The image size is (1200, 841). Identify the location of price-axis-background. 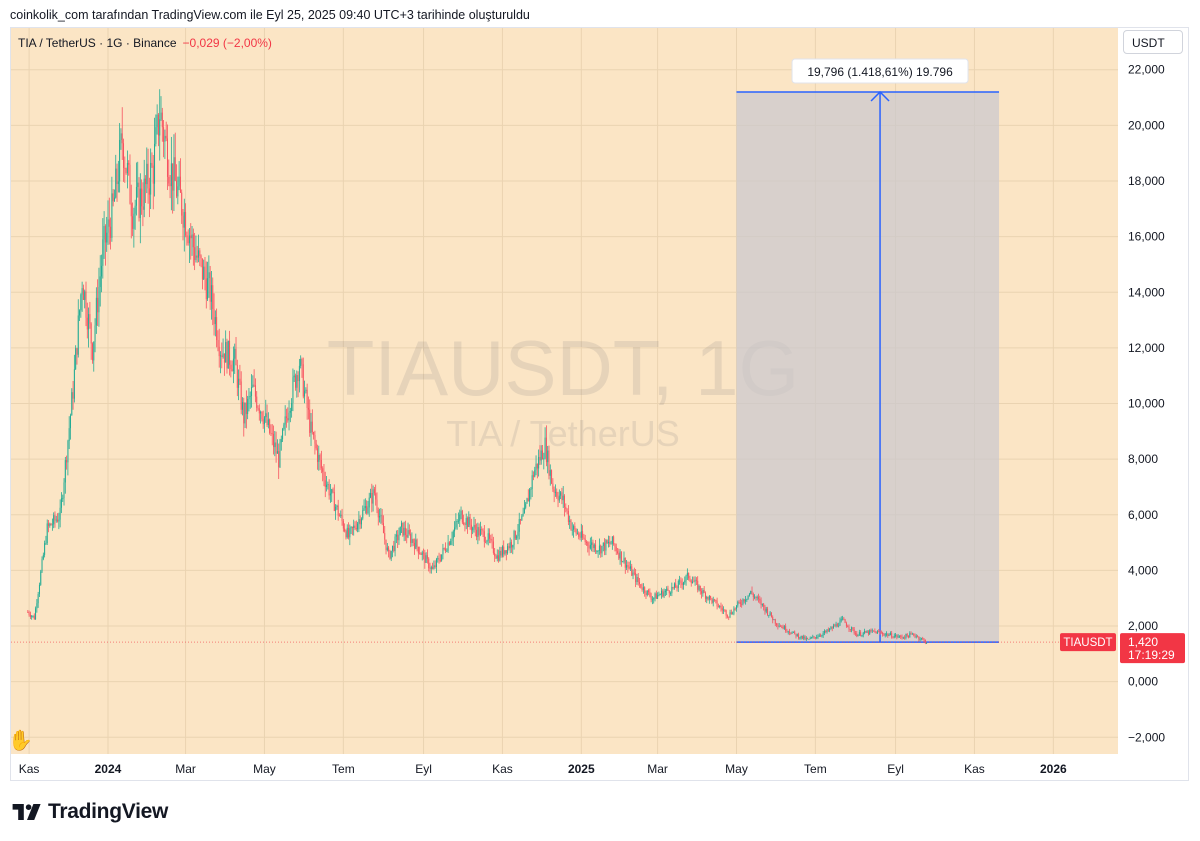
(1153, 391).